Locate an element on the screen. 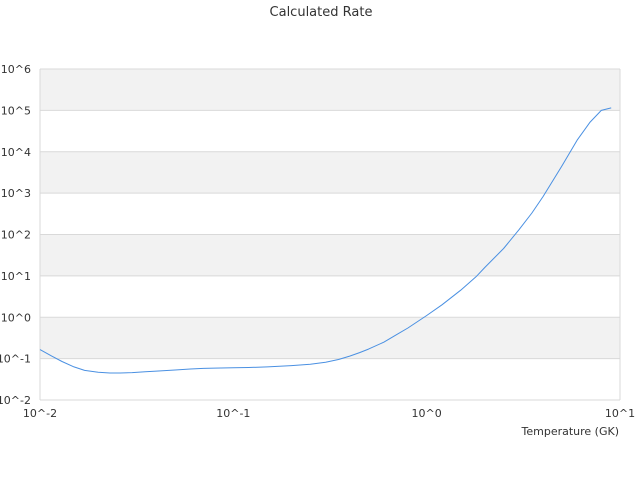 The width and height of the screenshot is (640, 480). y-tick-label: 10^5 is located at coordinates (16, 110).